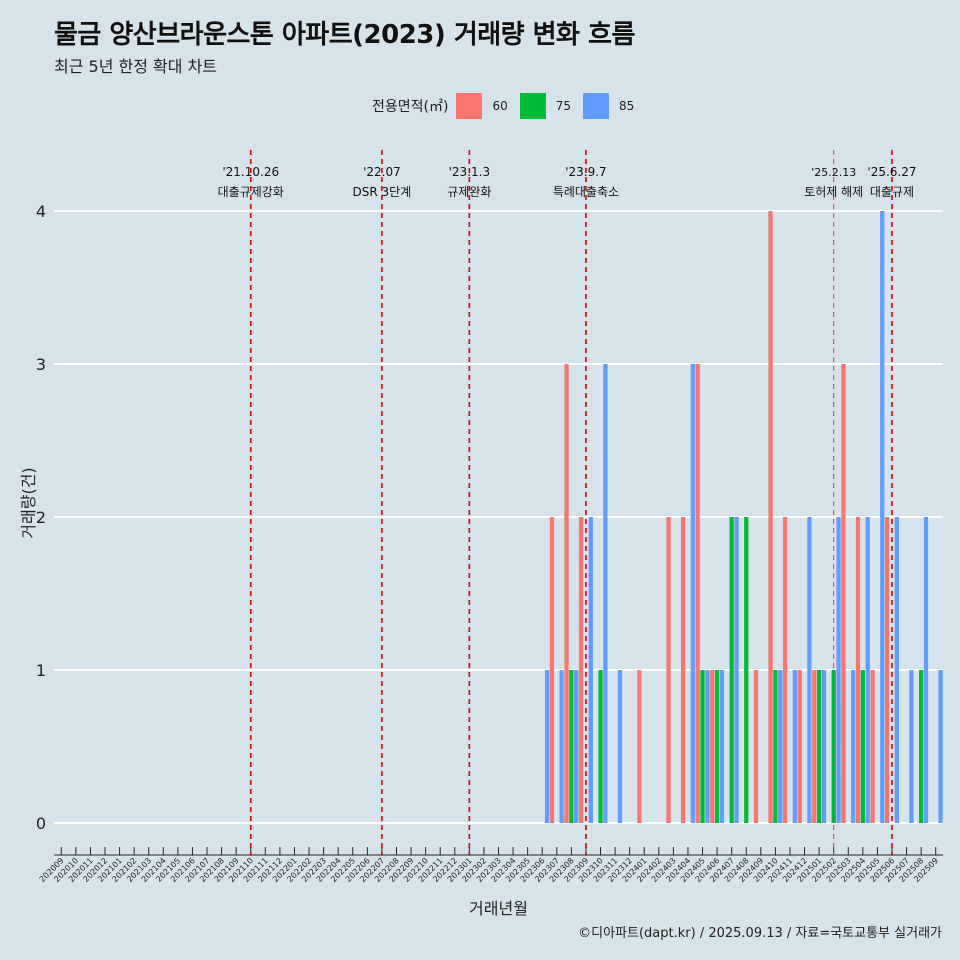 The image size is (960, 960). What do you see at coordinates (892, 192) in the screenshot?
I see `event-label-202506: 대출규제` at bounding box center [892, 192].